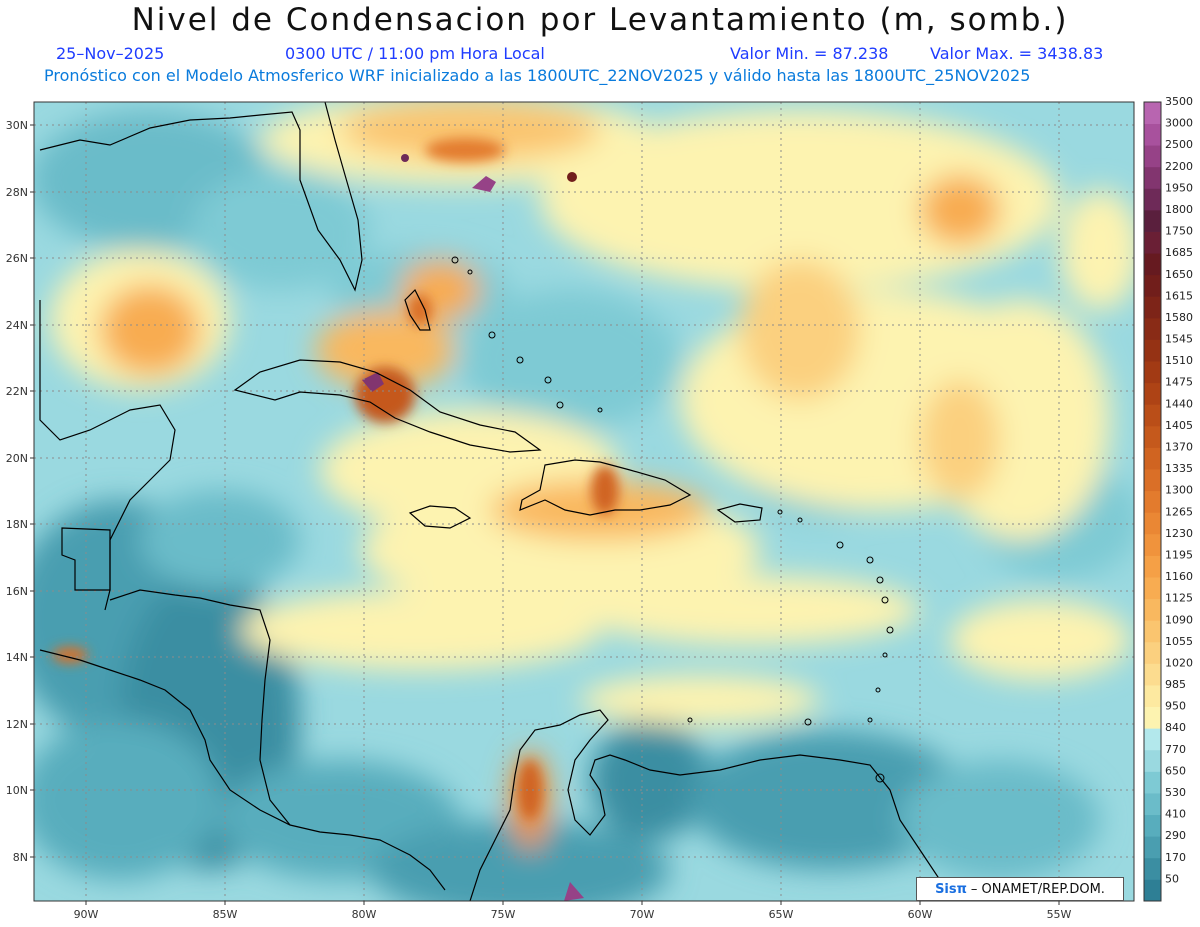 The height and width of the screenshot is (927, 1200). I want to click on coast-centralamerica, so click(242, 770).